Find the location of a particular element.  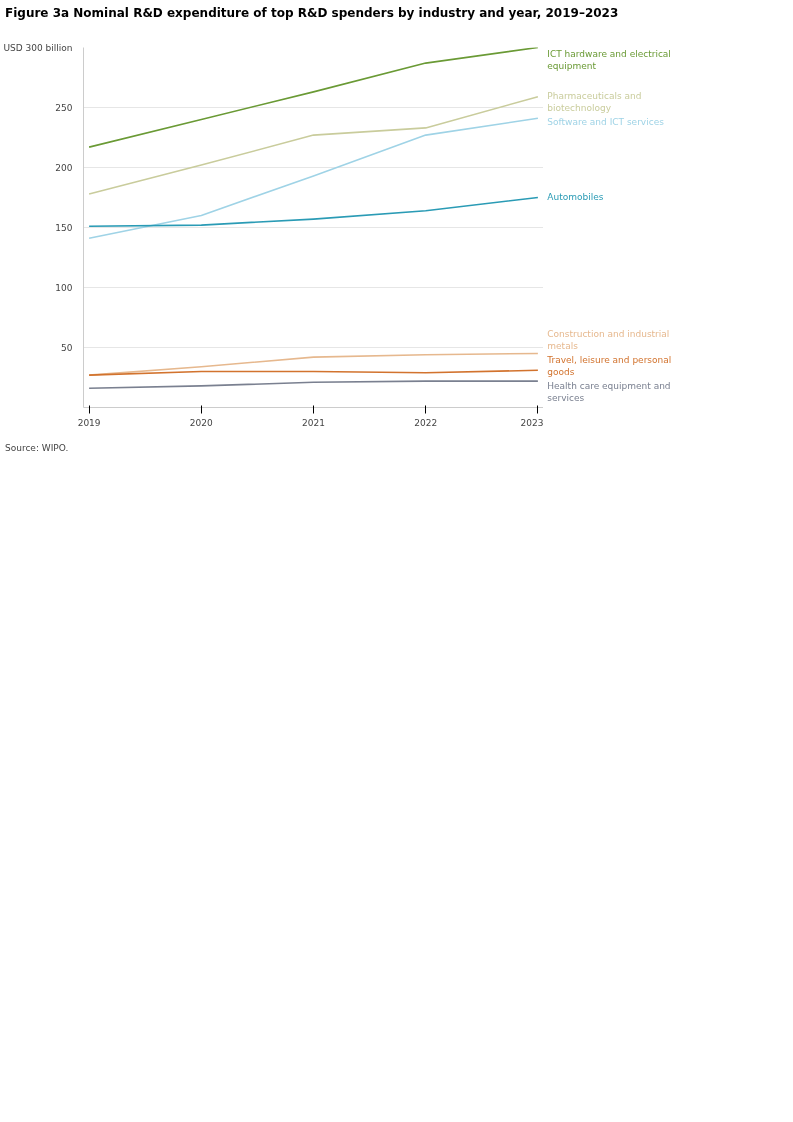

x-tick-label: 2022 is located at coordinates (426, 422).